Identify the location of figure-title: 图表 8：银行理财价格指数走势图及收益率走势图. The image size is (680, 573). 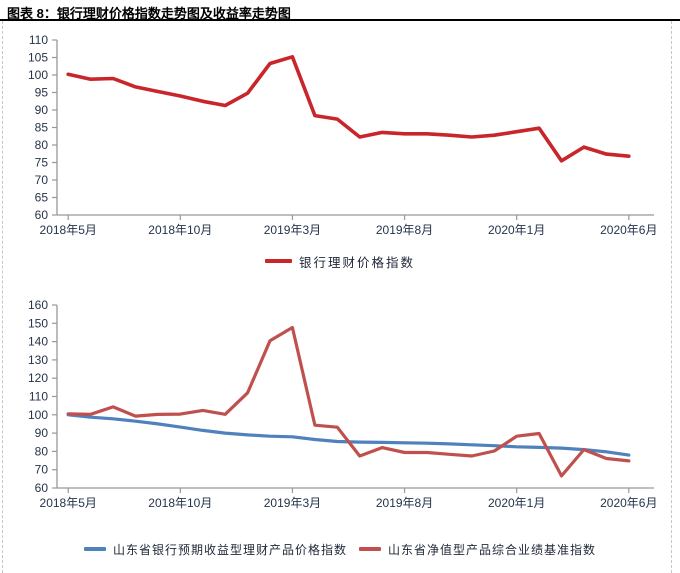
(149, 13).